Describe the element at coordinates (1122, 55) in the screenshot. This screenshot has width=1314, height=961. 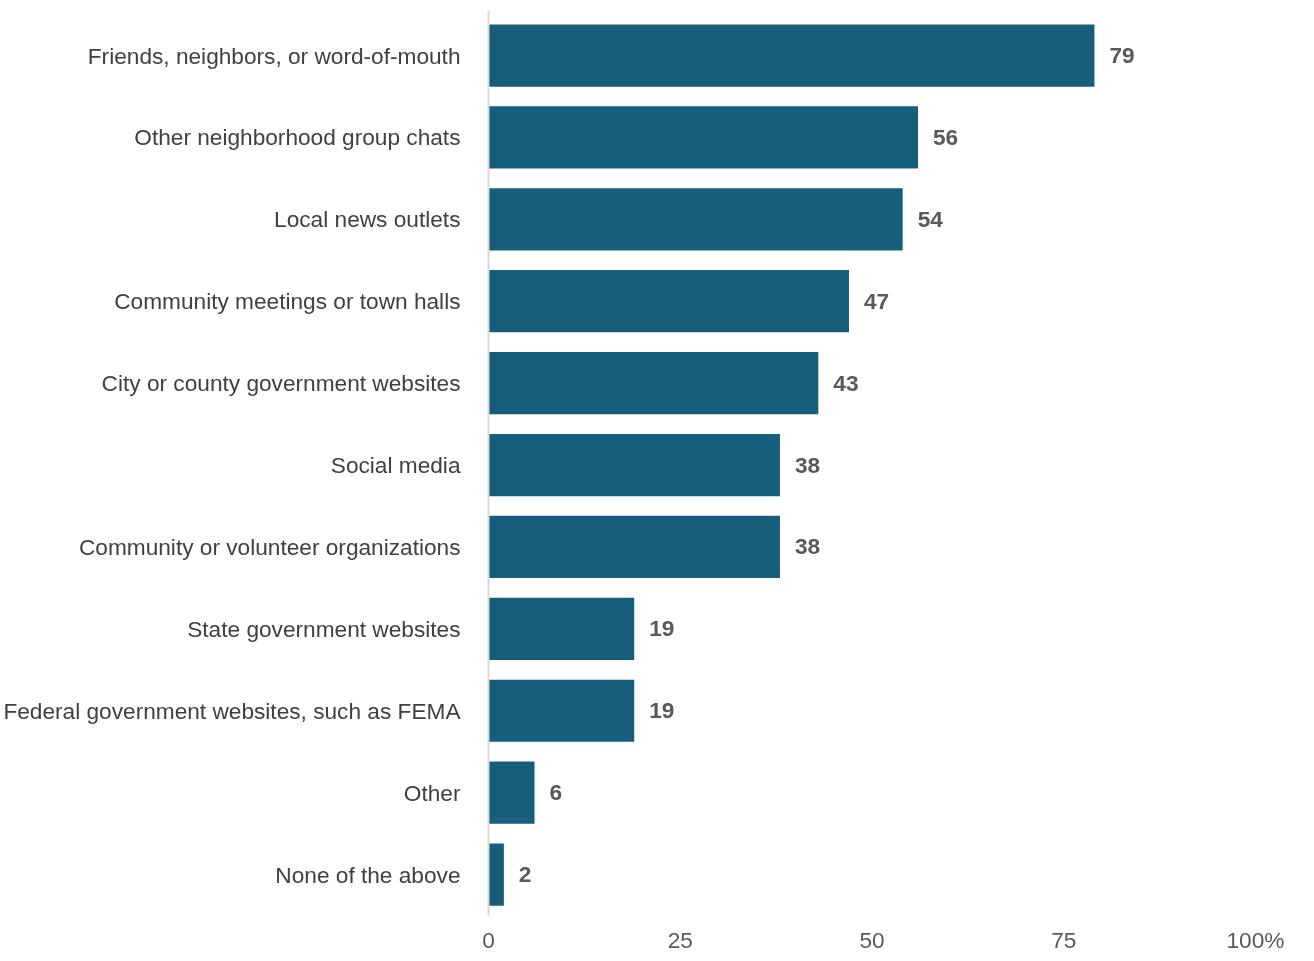
I see `data-label: 79` at that location.